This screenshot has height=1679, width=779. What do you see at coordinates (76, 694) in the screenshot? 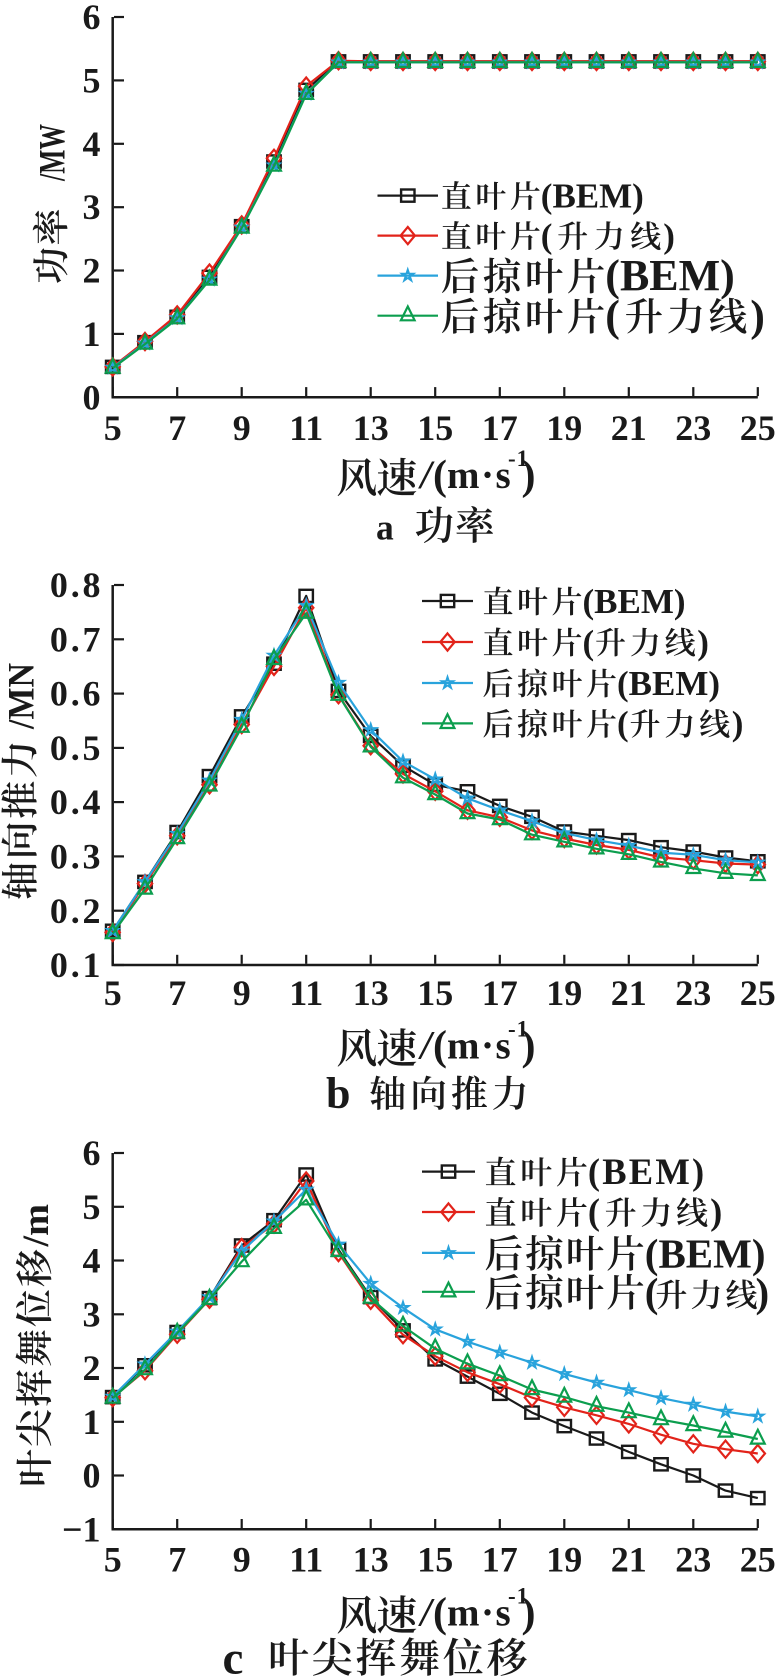
I see `svg-text: 0.6` at bounding box center [76, 694].